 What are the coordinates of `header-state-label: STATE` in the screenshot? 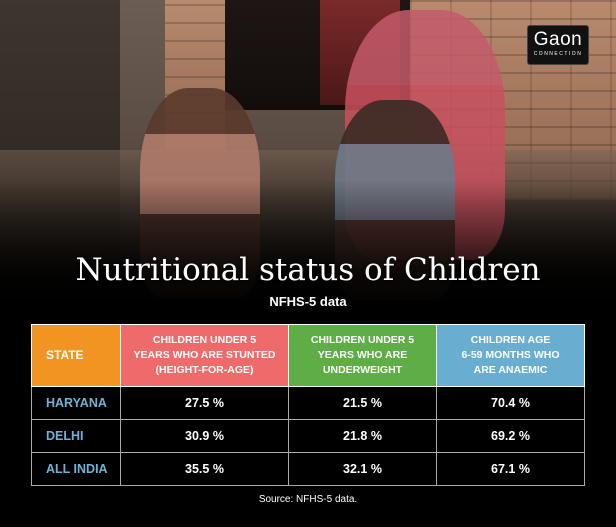 It's located at (65, 355).